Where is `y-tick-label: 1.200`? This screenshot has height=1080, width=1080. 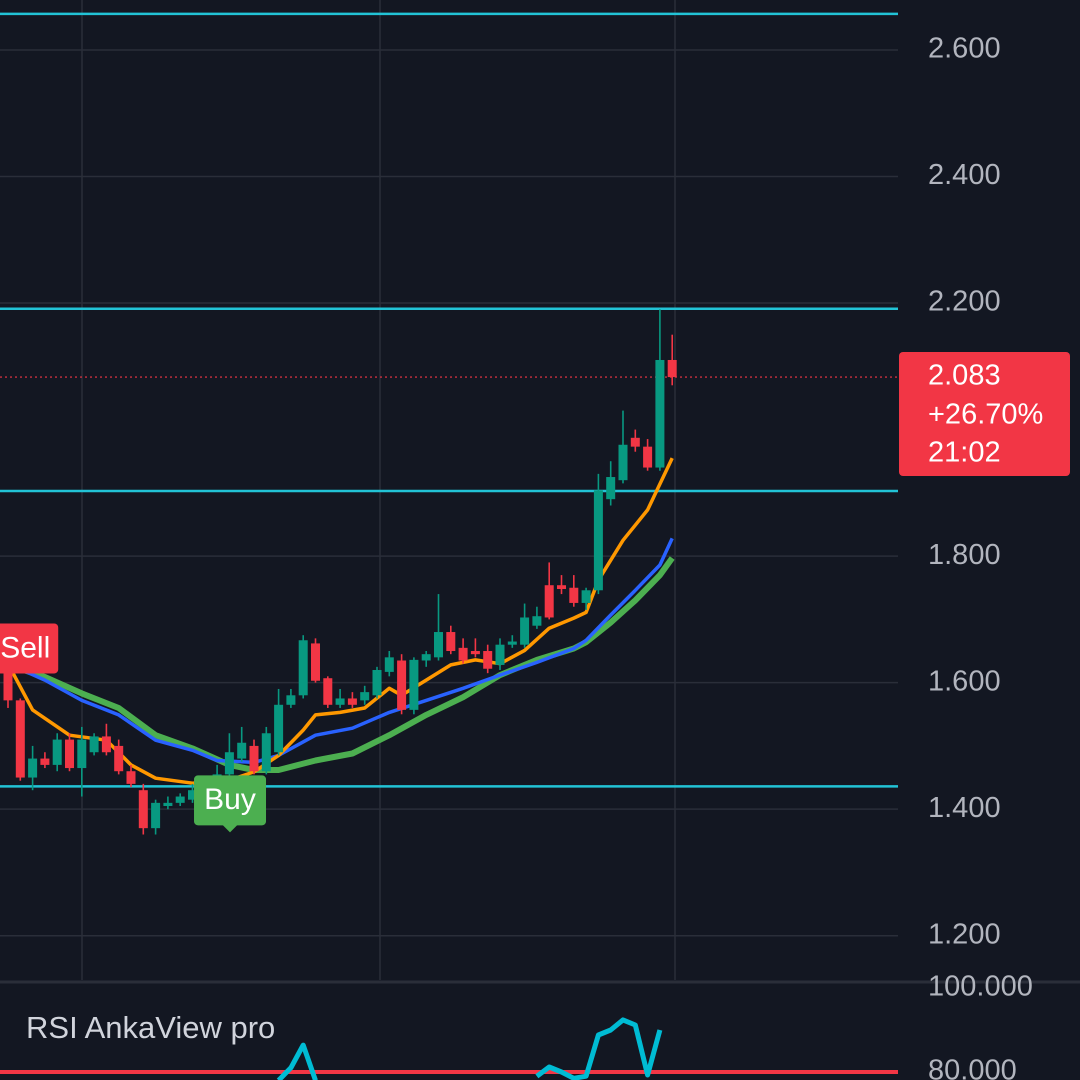 y-tick-label: 1.200 is located at coordinates (964, 934).